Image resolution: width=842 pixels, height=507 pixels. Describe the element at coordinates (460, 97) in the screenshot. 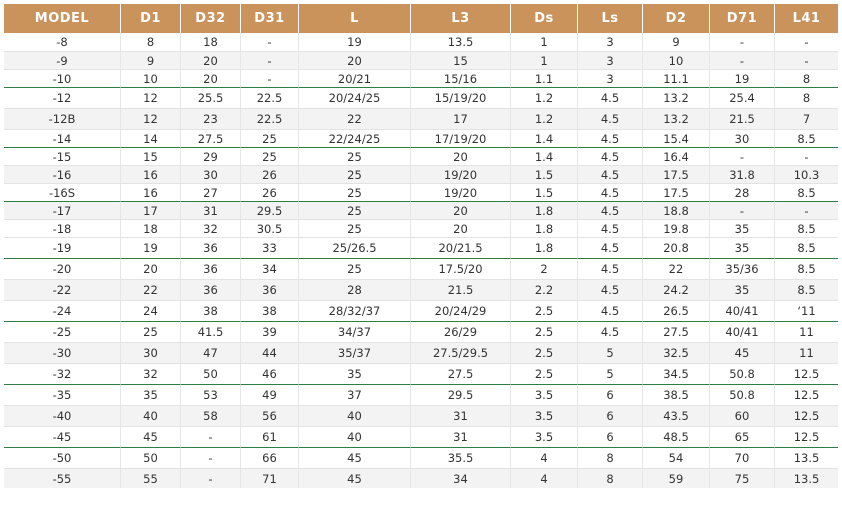

I see `cell-l3: 15/19/20` at that location.